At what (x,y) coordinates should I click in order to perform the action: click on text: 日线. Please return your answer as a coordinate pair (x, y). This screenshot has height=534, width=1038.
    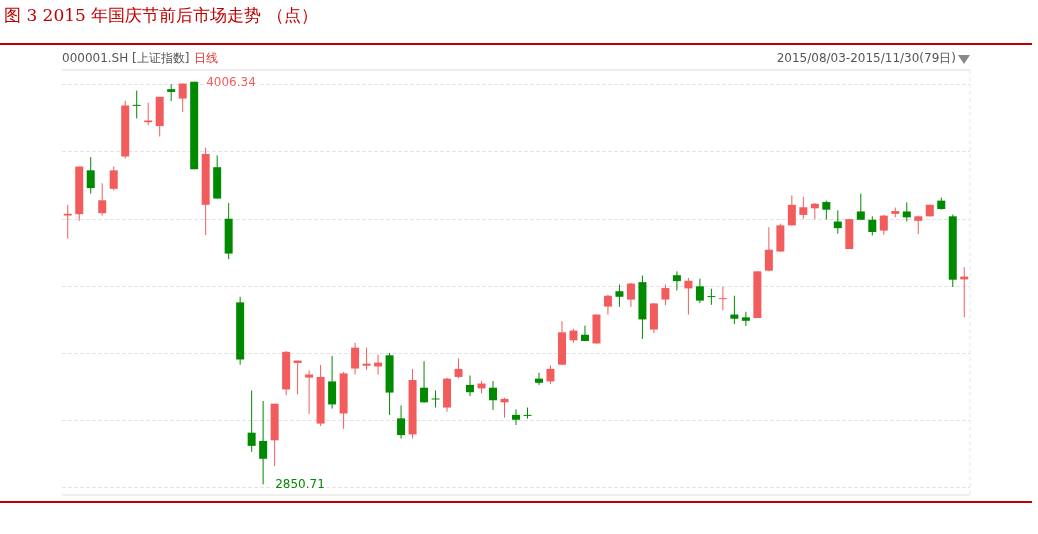
    Looking at the image, I should click on (206, 58).